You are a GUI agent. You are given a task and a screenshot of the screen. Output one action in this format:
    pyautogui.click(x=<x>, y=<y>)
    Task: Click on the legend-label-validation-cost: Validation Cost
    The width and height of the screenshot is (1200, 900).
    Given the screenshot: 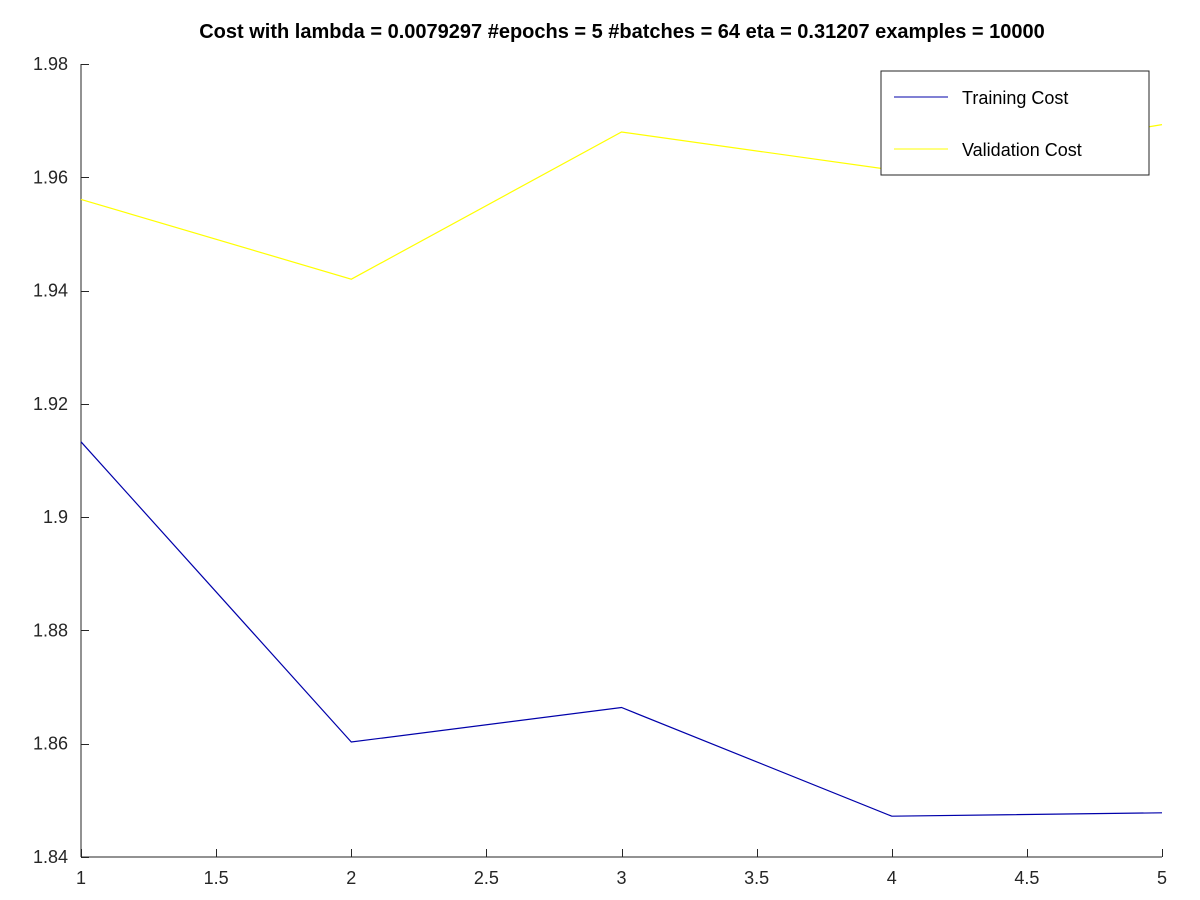 What is the action you would take?
    pyautogui.click(x=1022, y=150)
    